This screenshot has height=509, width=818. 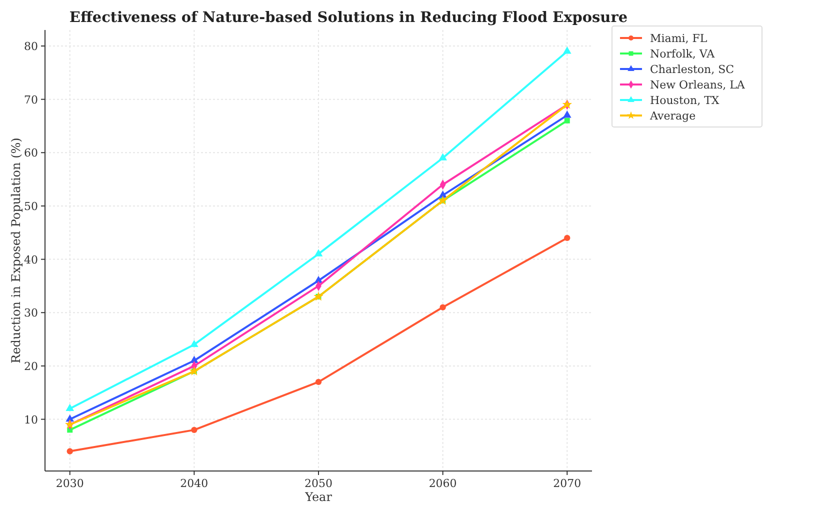 I want to click on x-tick-label: 2070, so click(x=567, y=483).